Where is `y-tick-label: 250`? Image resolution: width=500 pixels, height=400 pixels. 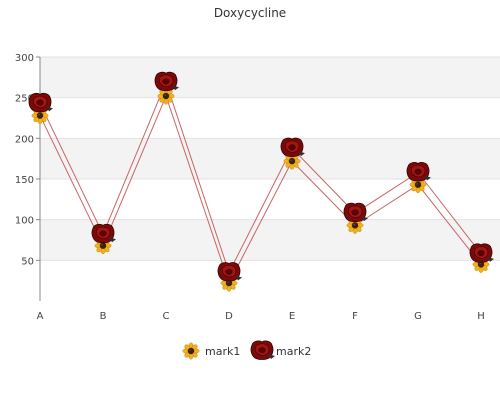 y-tick-label: 250 is located at coordinates (24, 99).